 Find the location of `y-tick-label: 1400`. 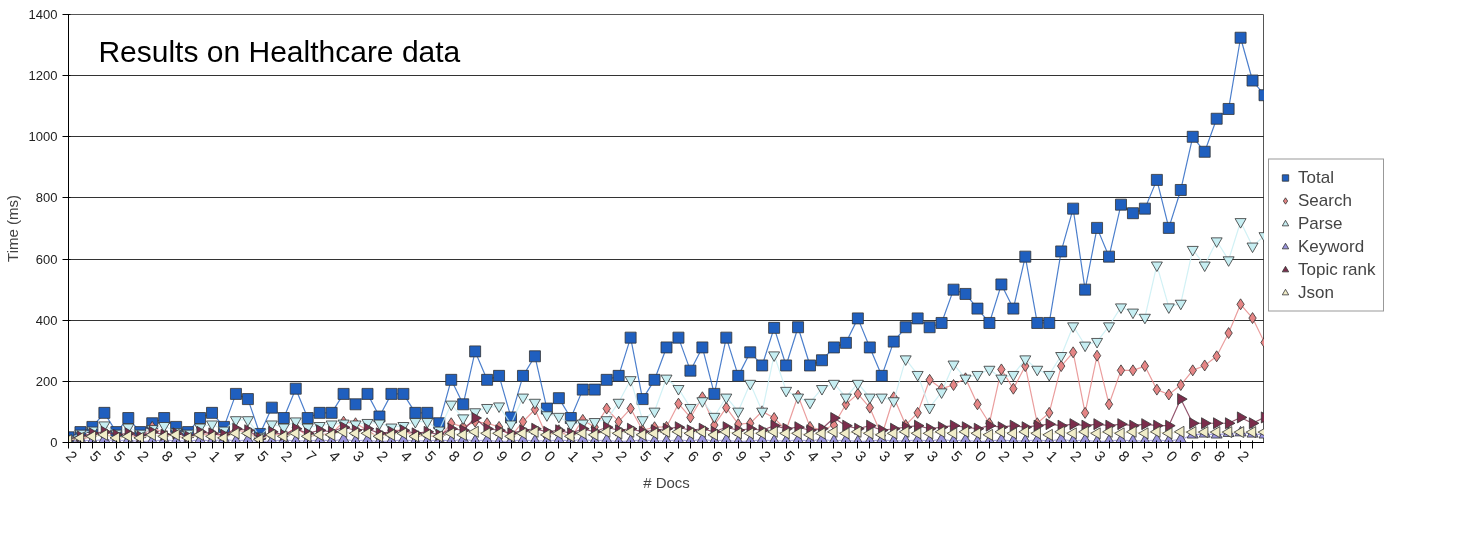

y-tick-label: 1400 is located at coordinates (43, 14).